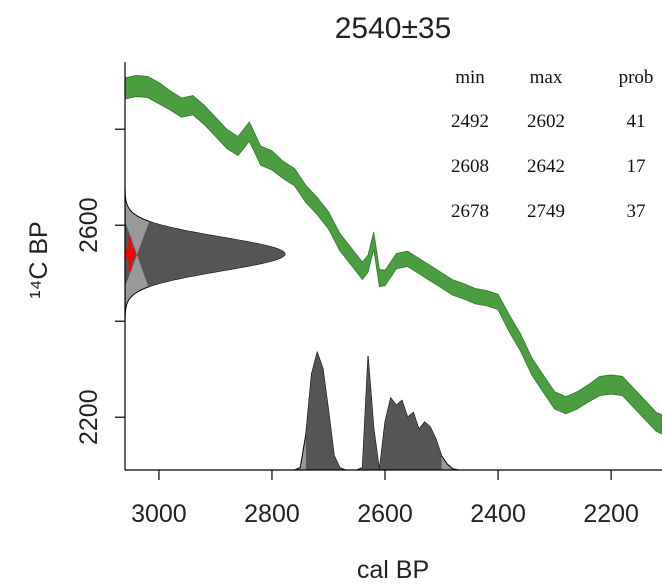  I want to click on measurement-point, so click(130, 254).